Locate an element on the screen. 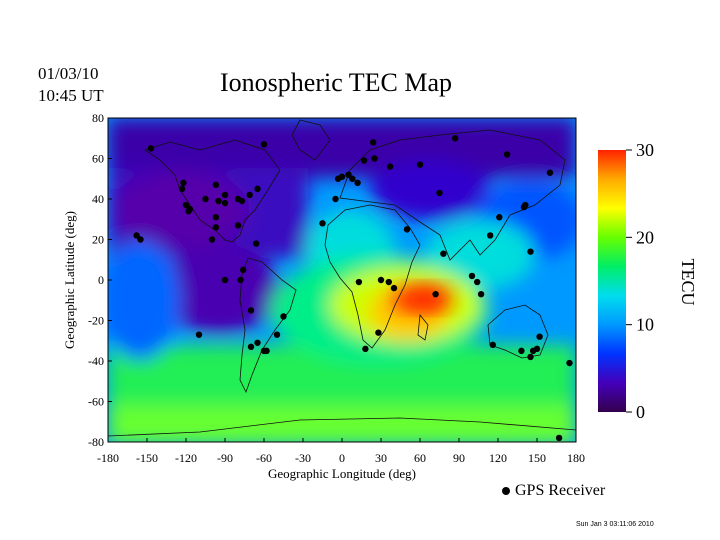 The width and height of the screenshot is (720, 540). eurasia-coast is located at coordinates (452, 195).